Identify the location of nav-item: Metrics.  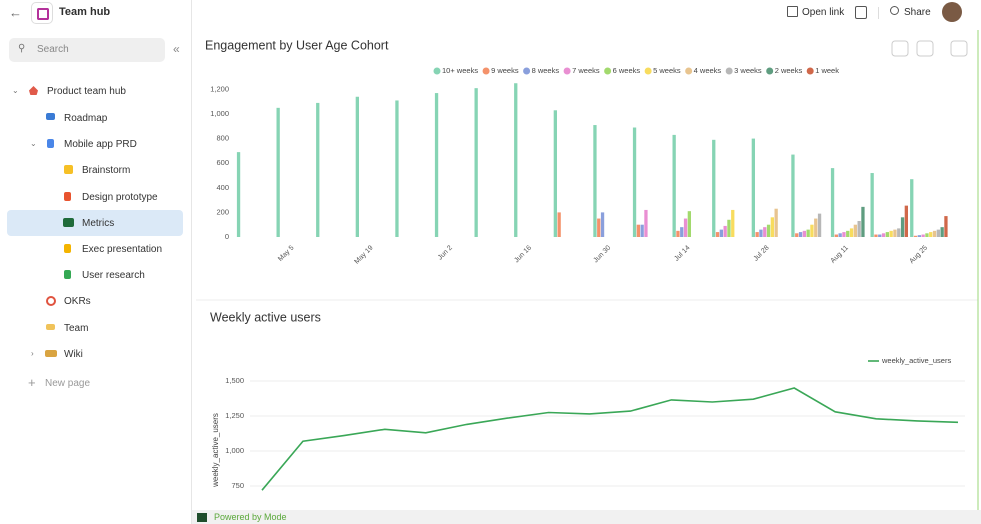
(98, 223).